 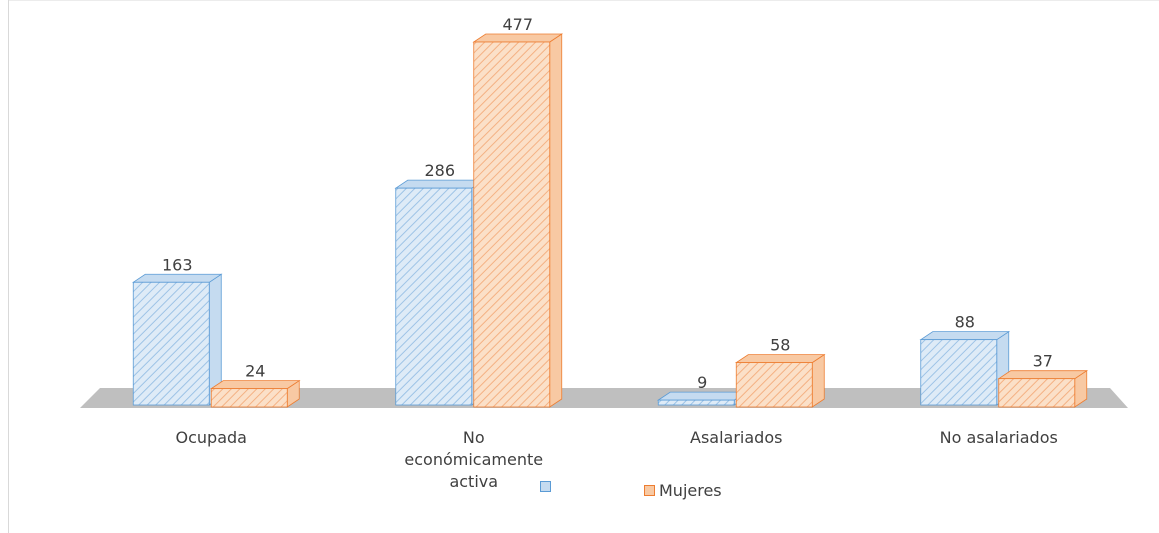 I want to click on x-tick-label: Ocupada, so click(x=211, y=437).